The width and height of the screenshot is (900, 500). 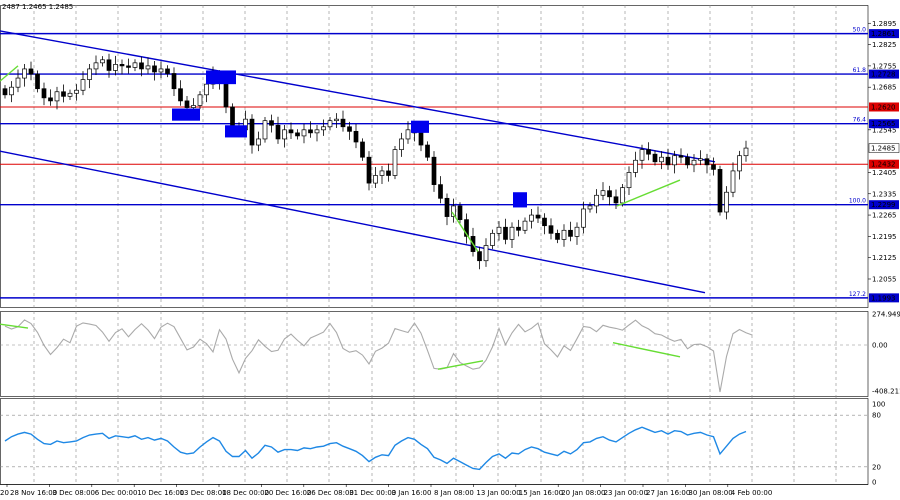 I want to click on price-axis-label: 1.2195, so click(x=884, y=237).